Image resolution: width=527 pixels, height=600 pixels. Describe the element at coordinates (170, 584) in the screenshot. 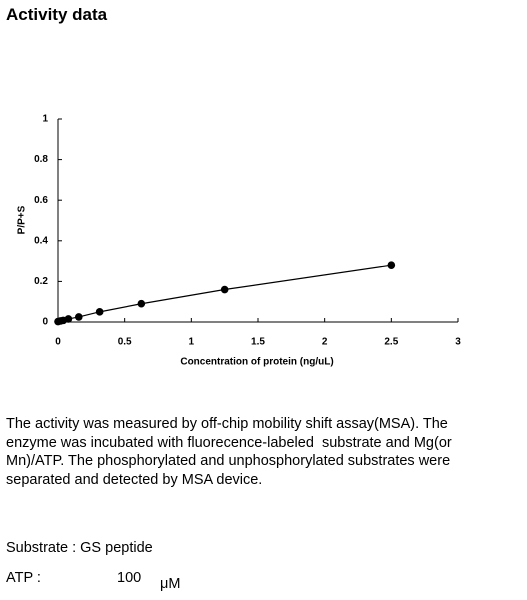

I see `atp-unit: μM` at that location.